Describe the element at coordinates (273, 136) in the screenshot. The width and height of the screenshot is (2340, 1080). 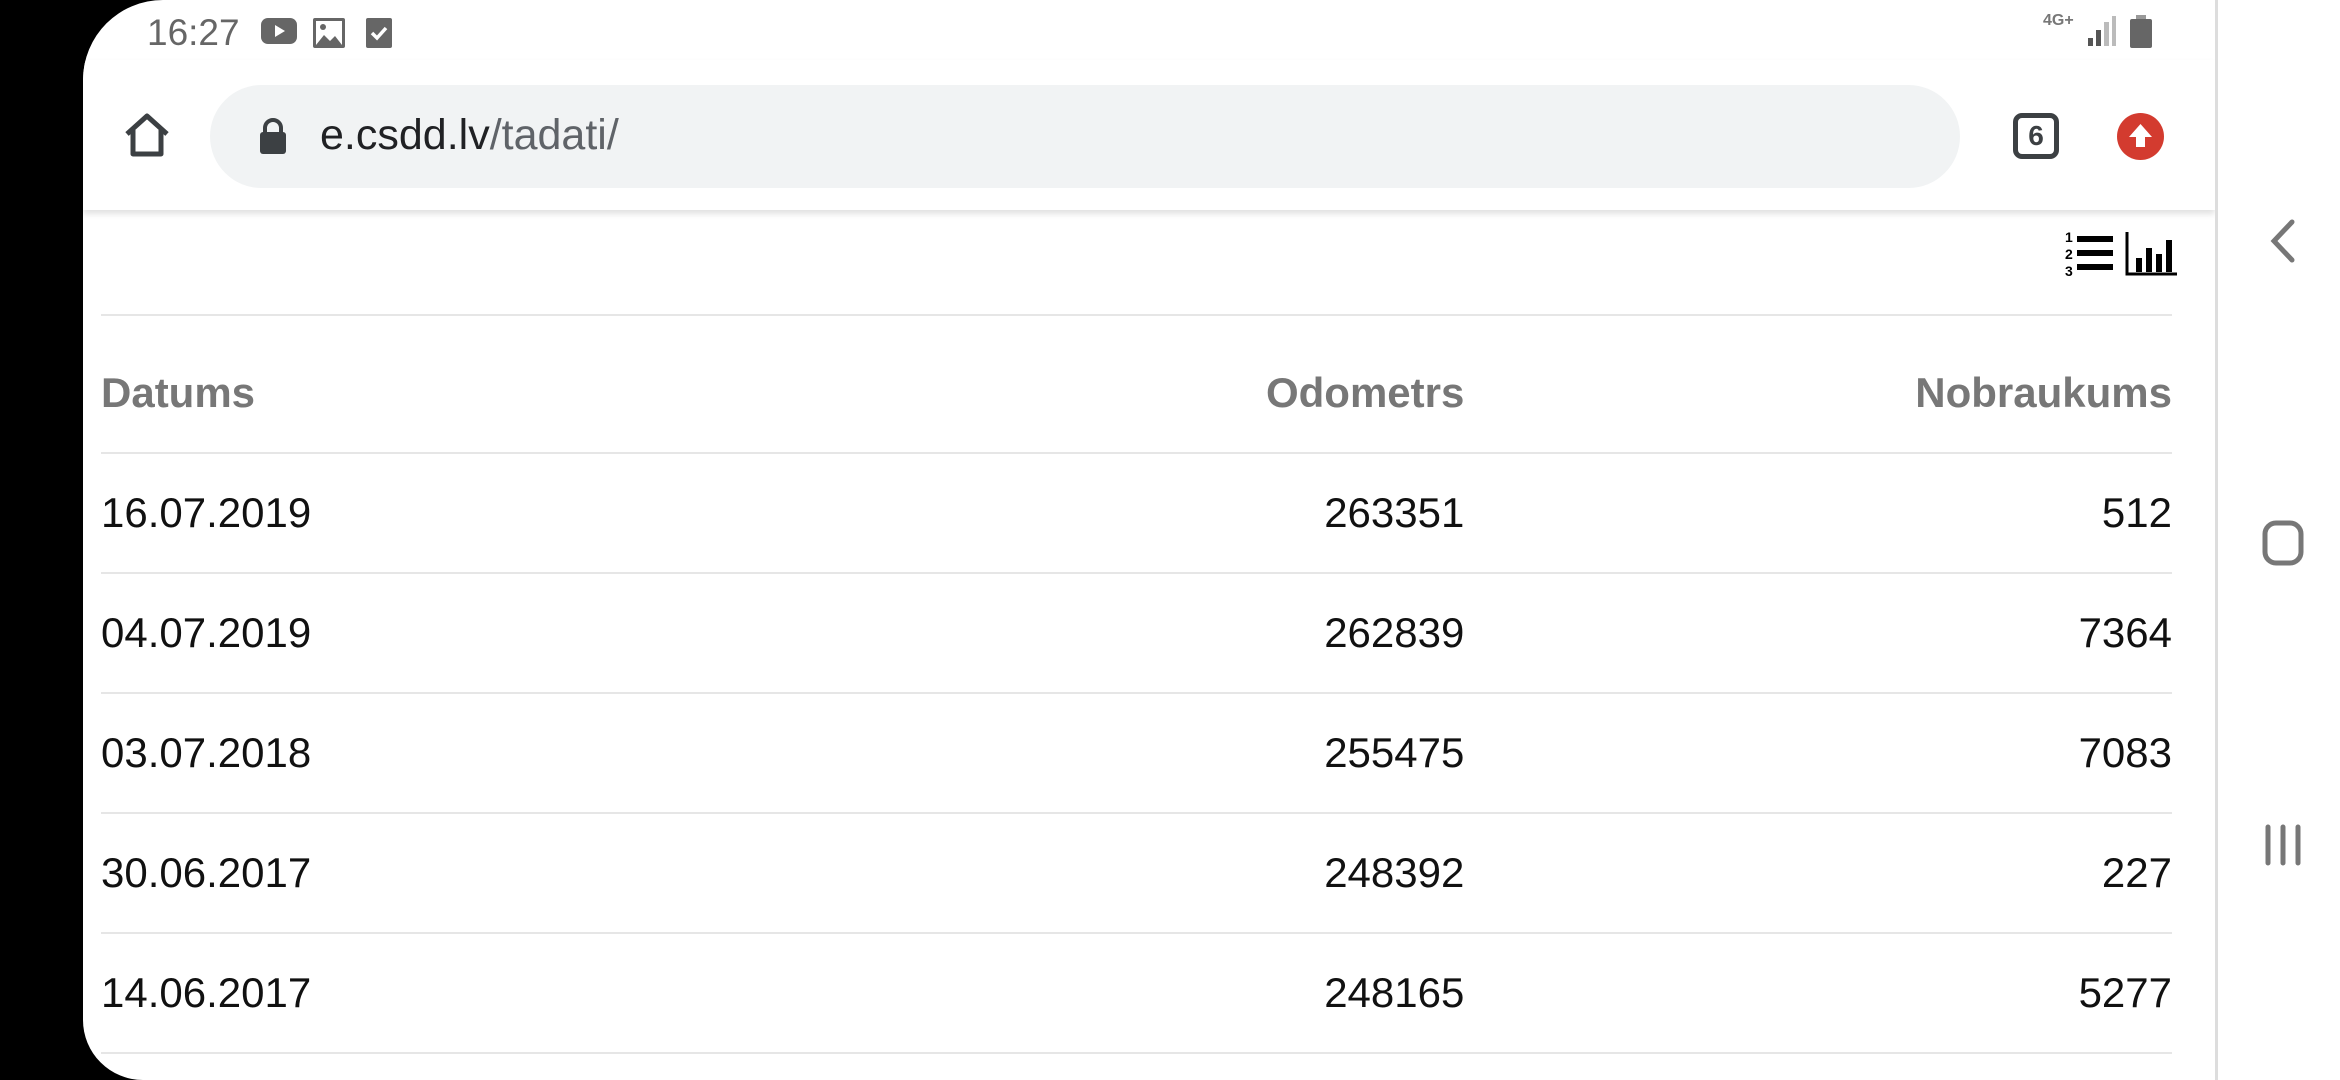
I see `lock-icon` at that location.